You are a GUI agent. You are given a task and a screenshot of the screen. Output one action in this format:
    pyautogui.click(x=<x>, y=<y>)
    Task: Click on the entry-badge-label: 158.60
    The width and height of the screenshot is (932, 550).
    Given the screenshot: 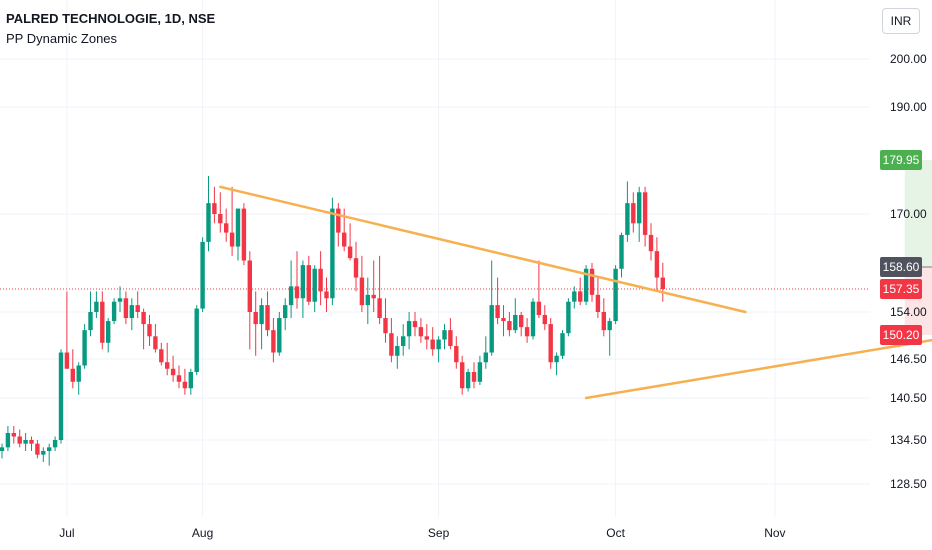 What is the action you would take?
    pyautogui.click(x=901, y=267)
    